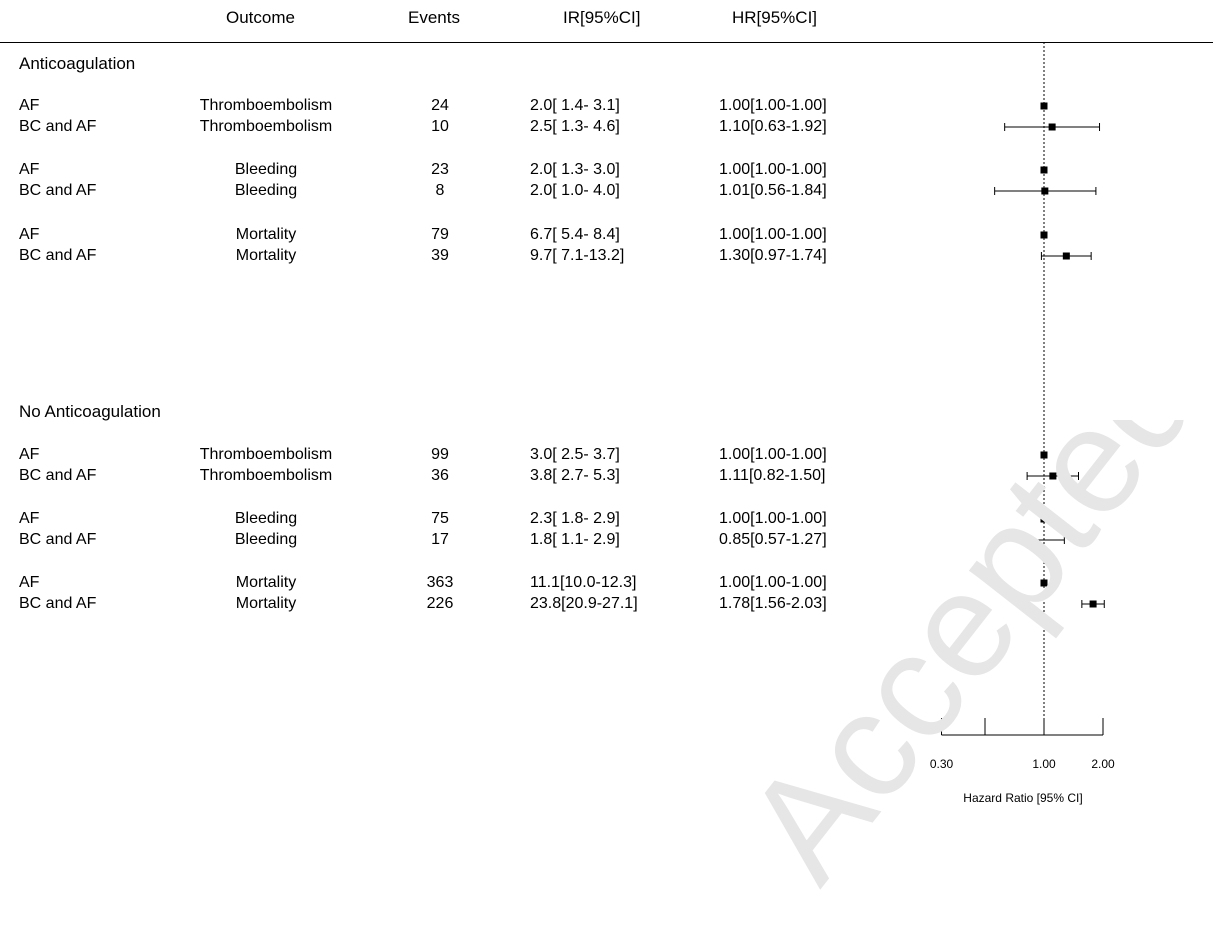 Image resolution: width=1213 pixels, height=940 pixels. Describe the element at coordinates (440, 169) in the screenshot. I see `row-events: 23` at that location.